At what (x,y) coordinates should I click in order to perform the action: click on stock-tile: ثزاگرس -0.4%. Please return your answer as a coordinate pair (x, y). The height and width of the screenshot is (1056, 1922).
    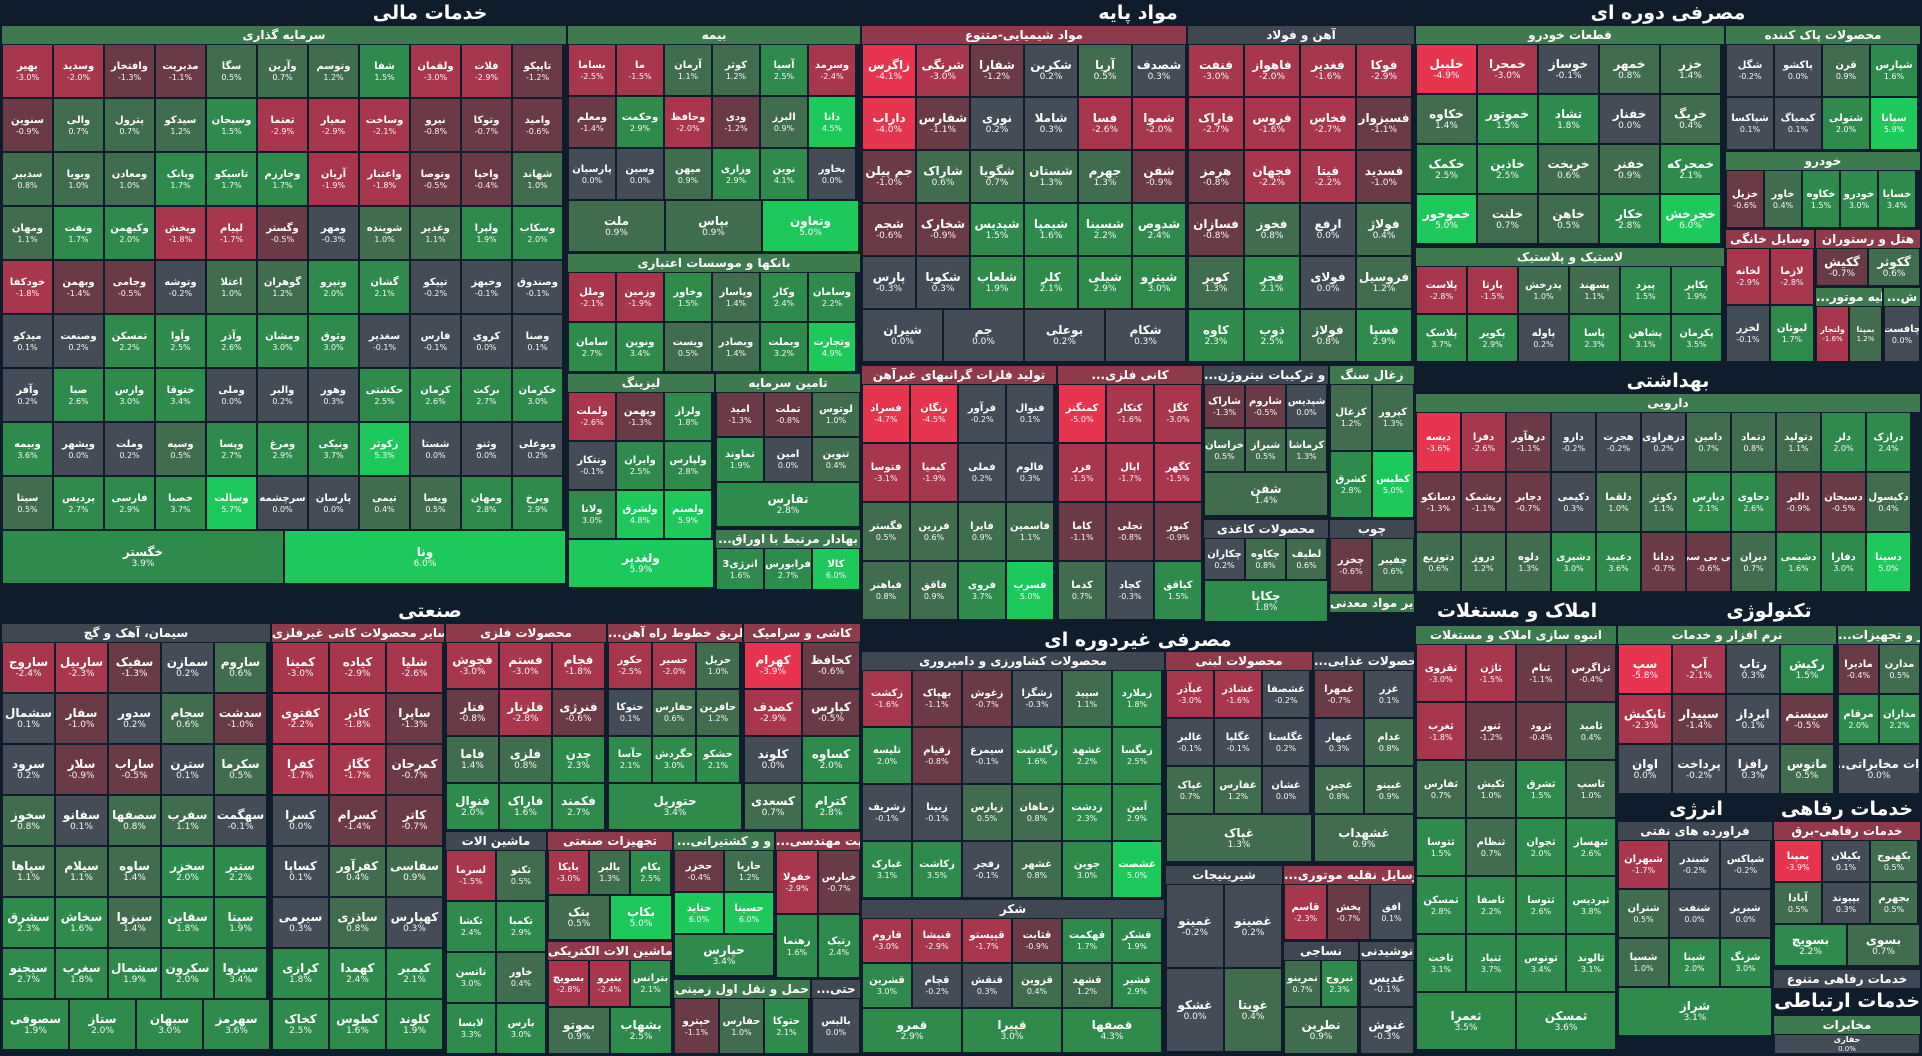
    Looking at the image, I should click on (1591, 673).